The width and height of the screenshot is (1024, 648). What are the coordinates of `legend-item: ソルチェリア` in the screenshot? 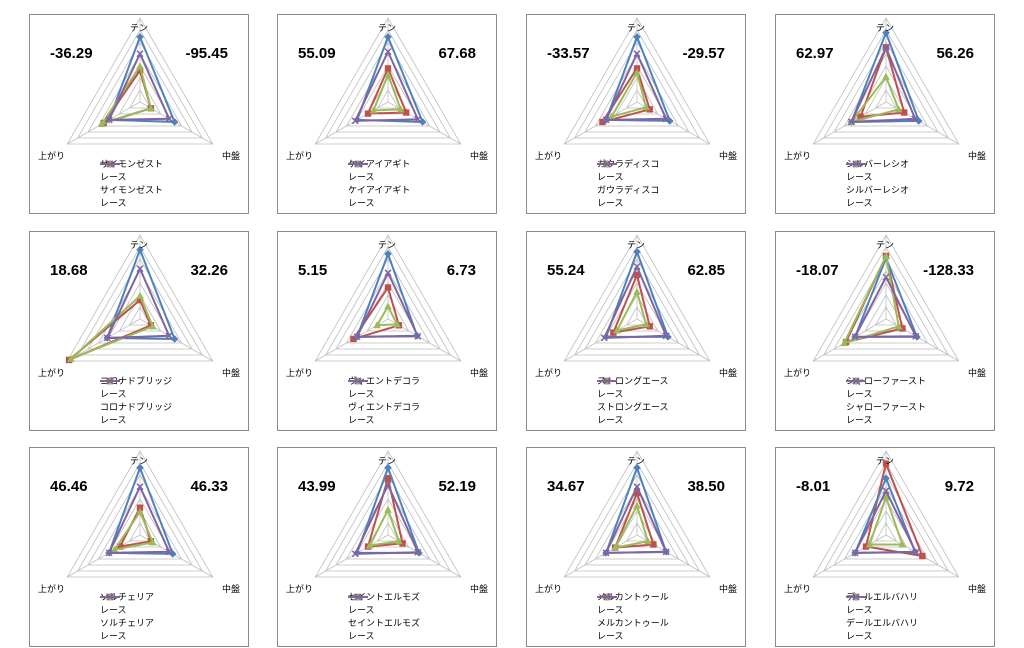 It's located at (127, 612).